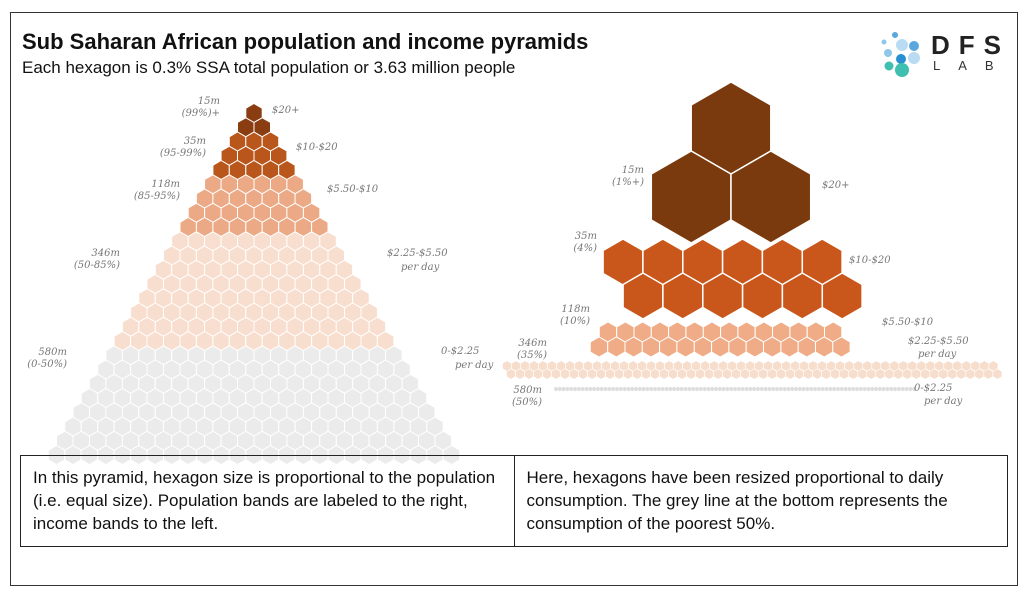 The width and height of the screenshot is (1029, 592). Describe the element at coordinates (201, 113) in the screenshot. I see `population-share-label: (99%)+` at that location.